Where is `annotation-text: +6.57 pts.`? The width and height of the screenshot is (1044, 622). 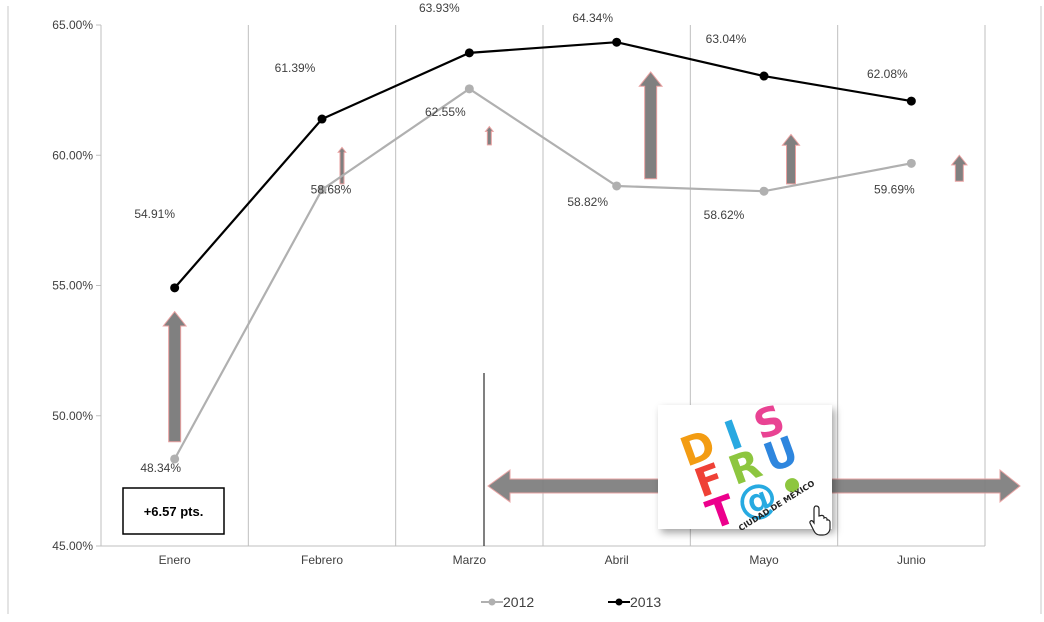
annotation-text: +6.57 pts. is located at coordinates (174, 511).